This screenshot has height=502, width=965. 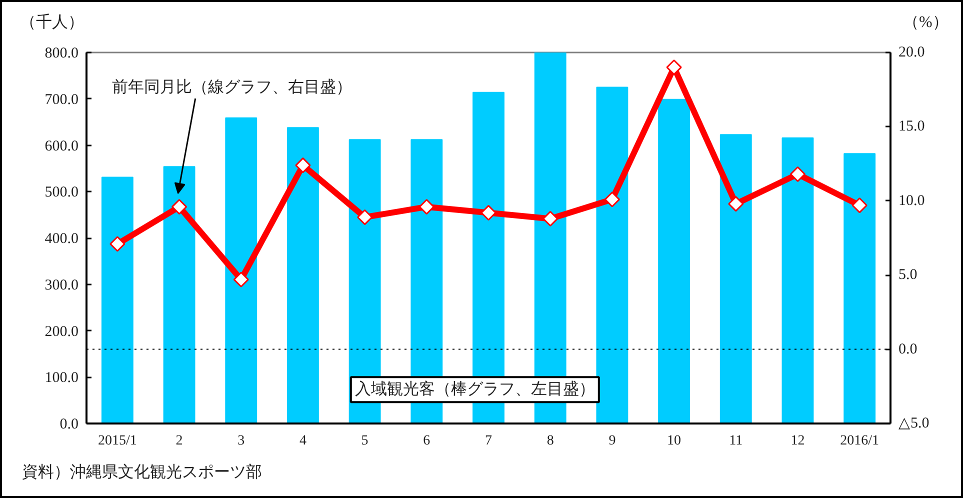 What do you see at coordinates (61, 378) in the screenshot?
I see `y-tick-label: 100.0` at bounding box center [61, 378].